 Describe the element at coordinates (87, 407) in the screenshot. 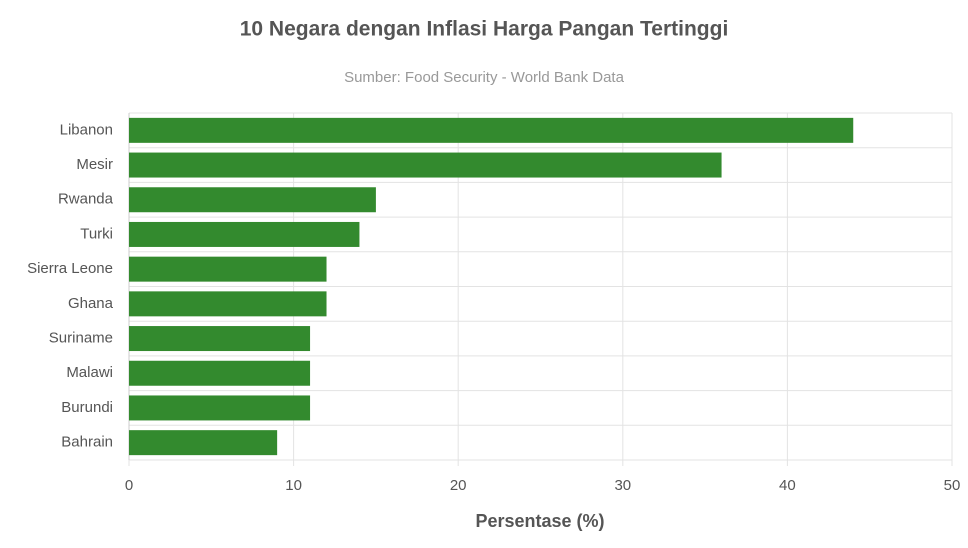

I see `y-tick-label: Burundi` at that location.